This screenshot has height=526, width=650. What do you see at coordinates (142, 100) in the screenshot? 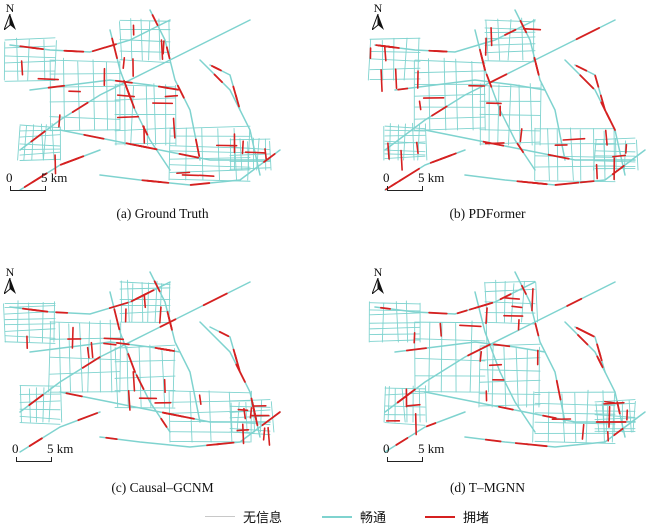
I see `road-network` at bounding box center [142, 100].